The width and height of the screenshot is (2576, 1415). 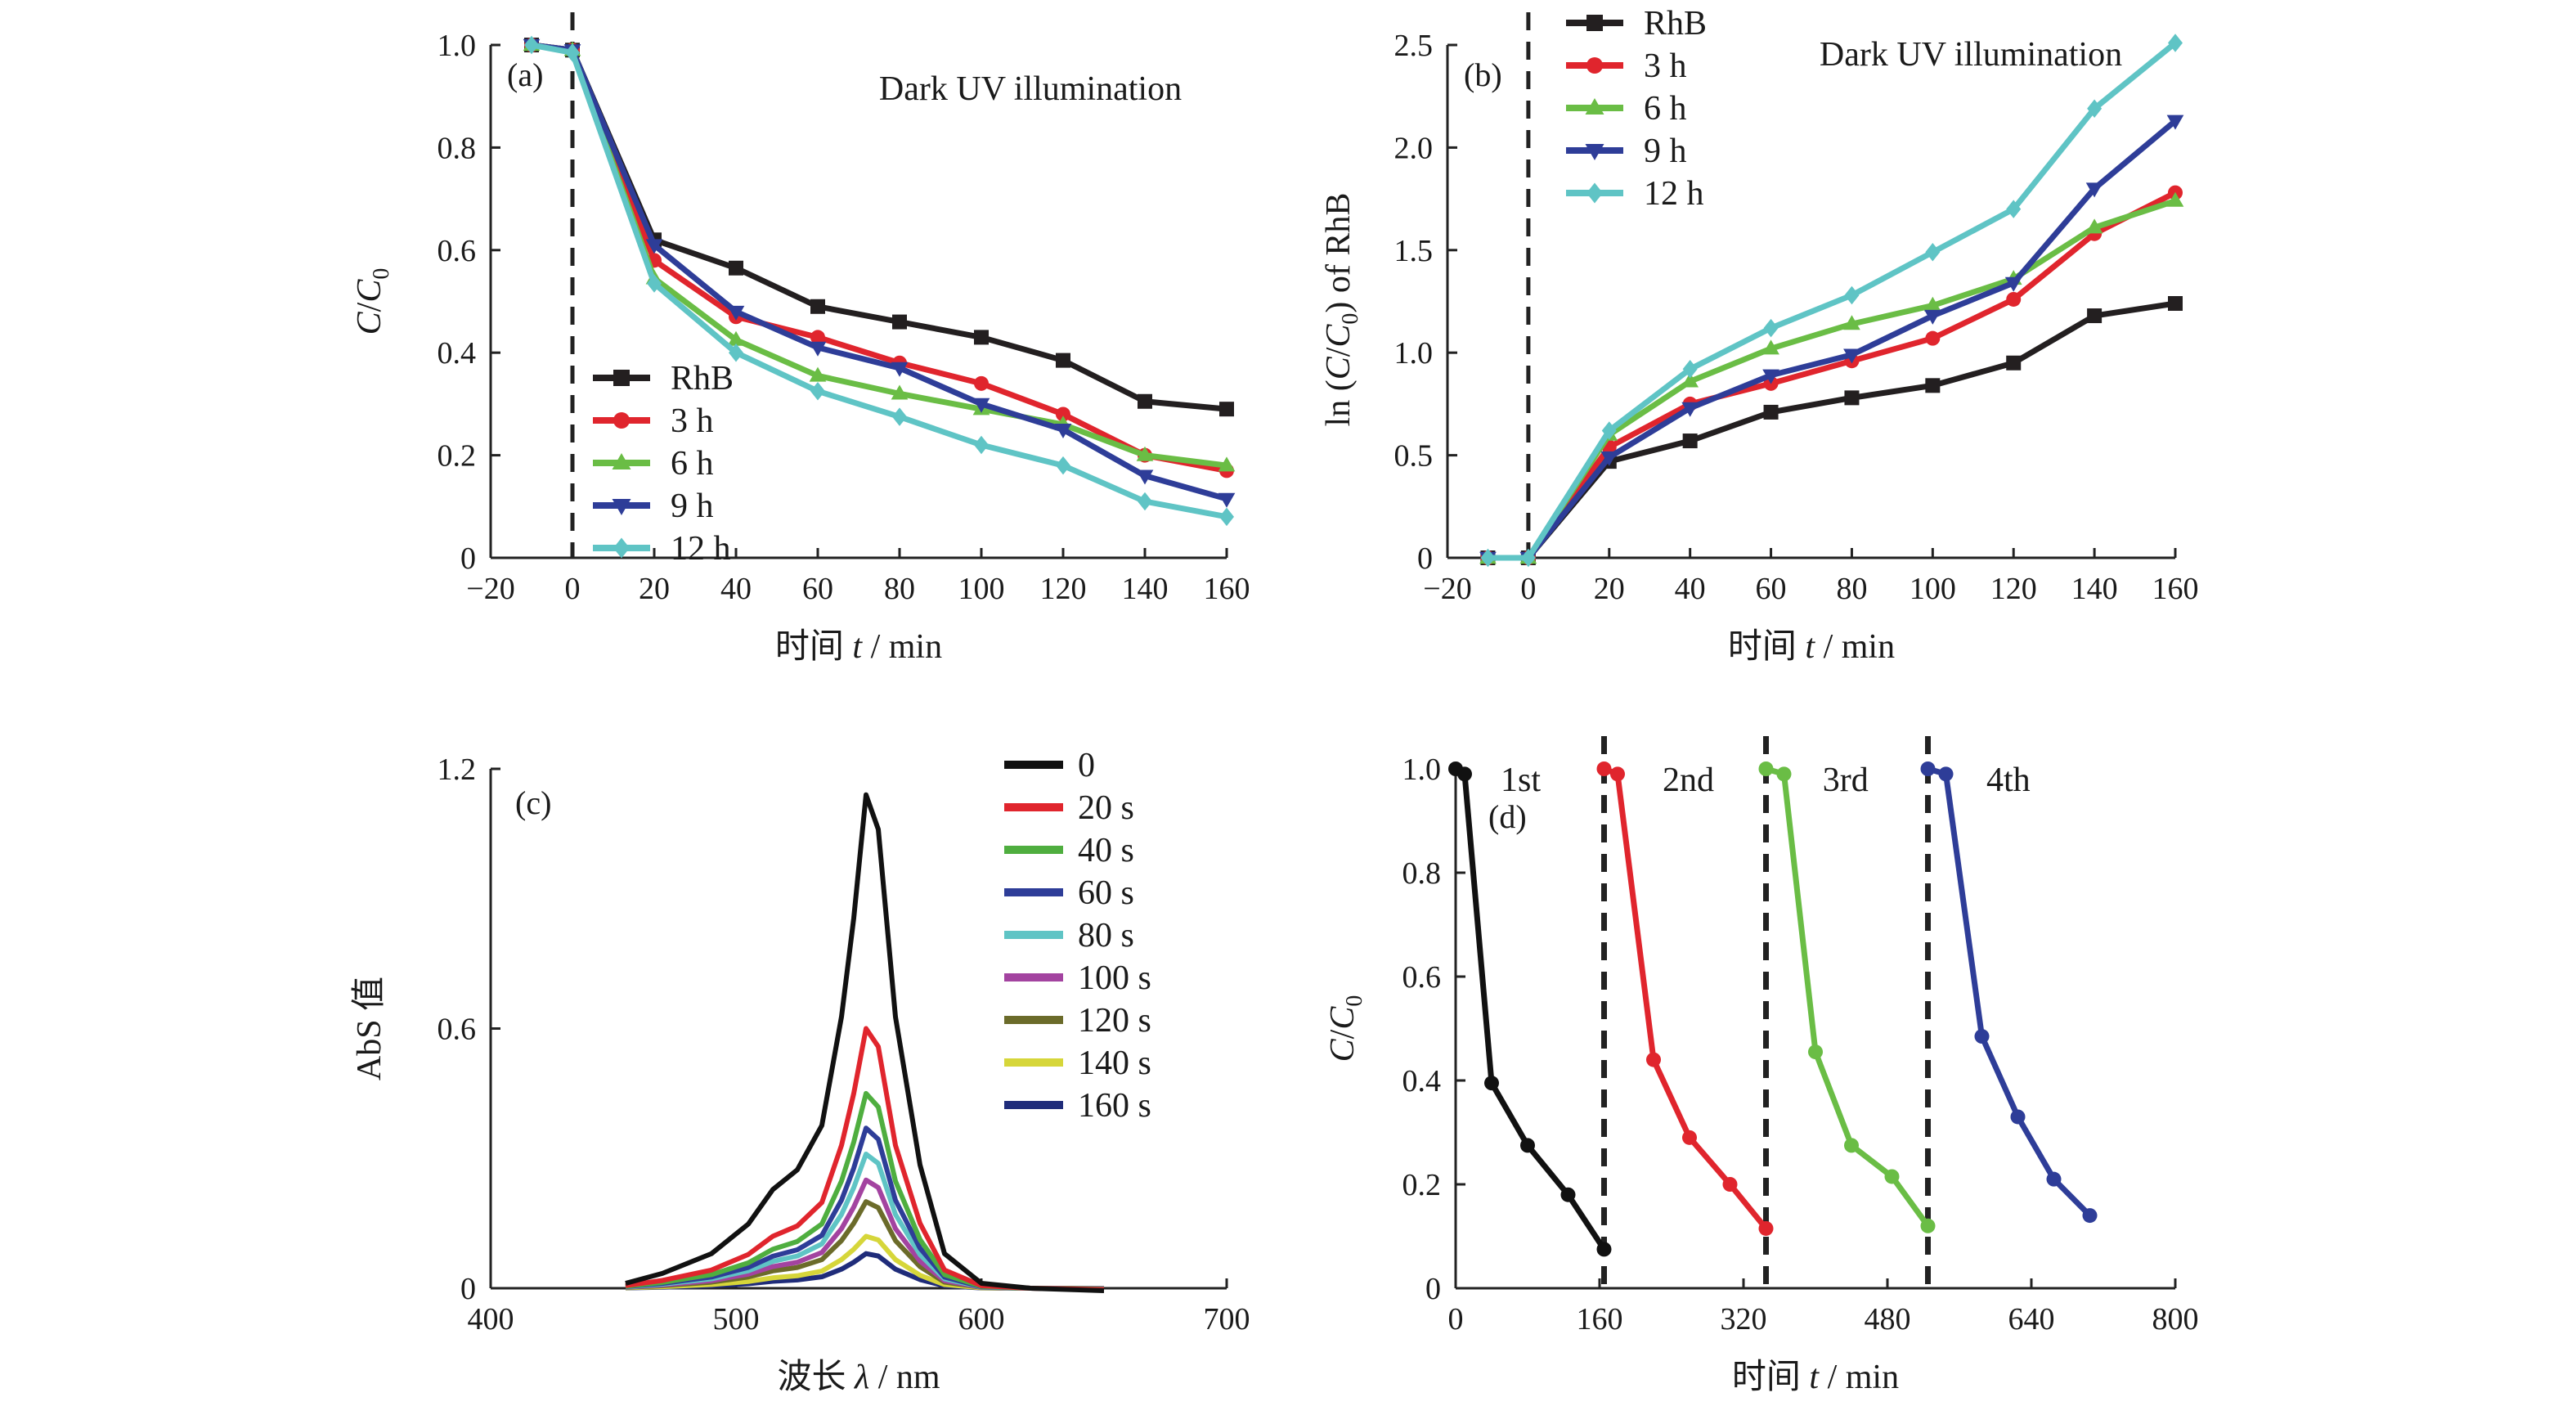 I want to click on y-tick-label: 0.2, so click(x=458, y=457).